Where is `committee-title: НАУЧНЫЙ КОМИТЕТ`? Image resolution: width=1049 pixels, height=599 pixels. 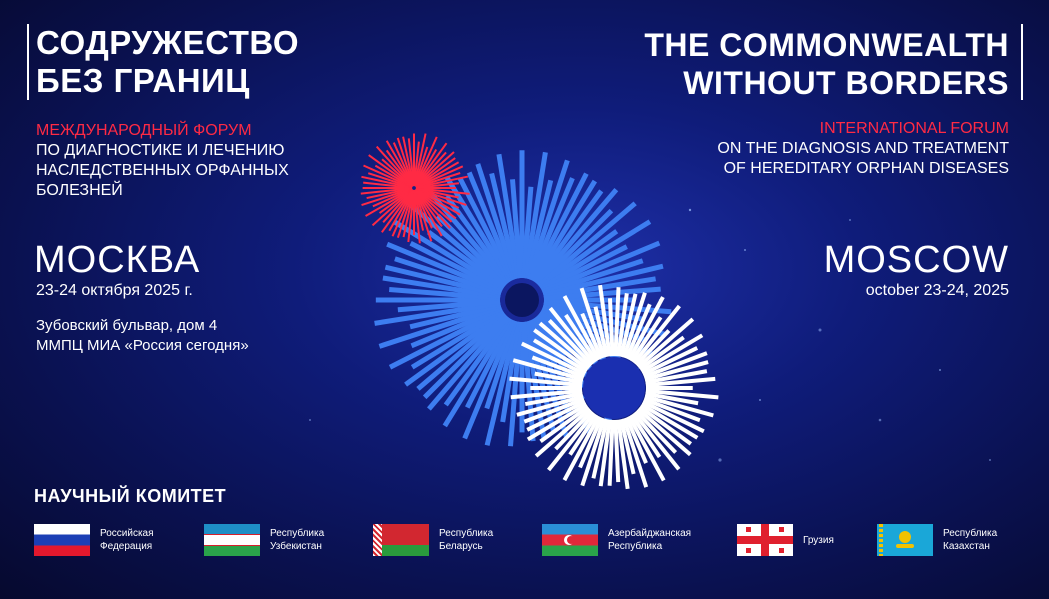 committee-title: НАУЧНЫЙ КОМИТЕТ is located at coordinates (130, 496).